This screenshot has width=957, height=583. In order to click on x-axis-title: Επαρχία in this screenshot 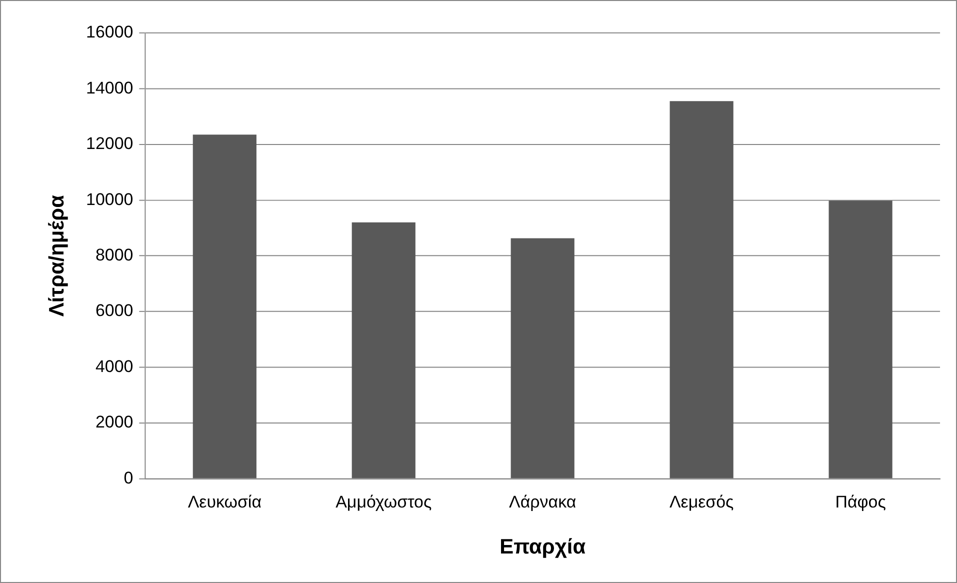, I will do `click(543, 546)`.